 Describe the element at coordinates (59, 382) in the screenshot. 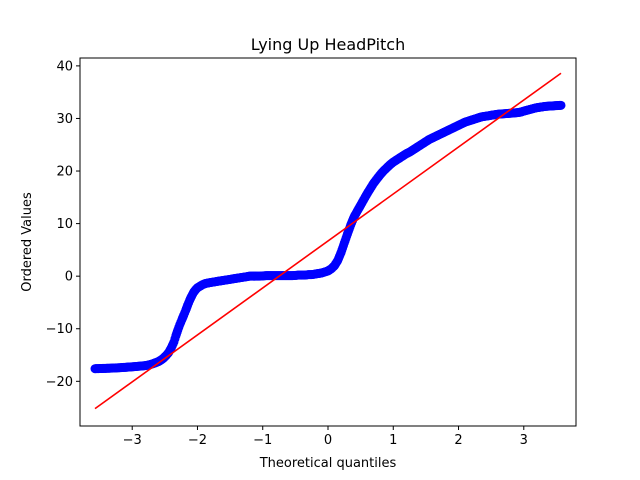

I see `y-tick-label: −20` at that location.